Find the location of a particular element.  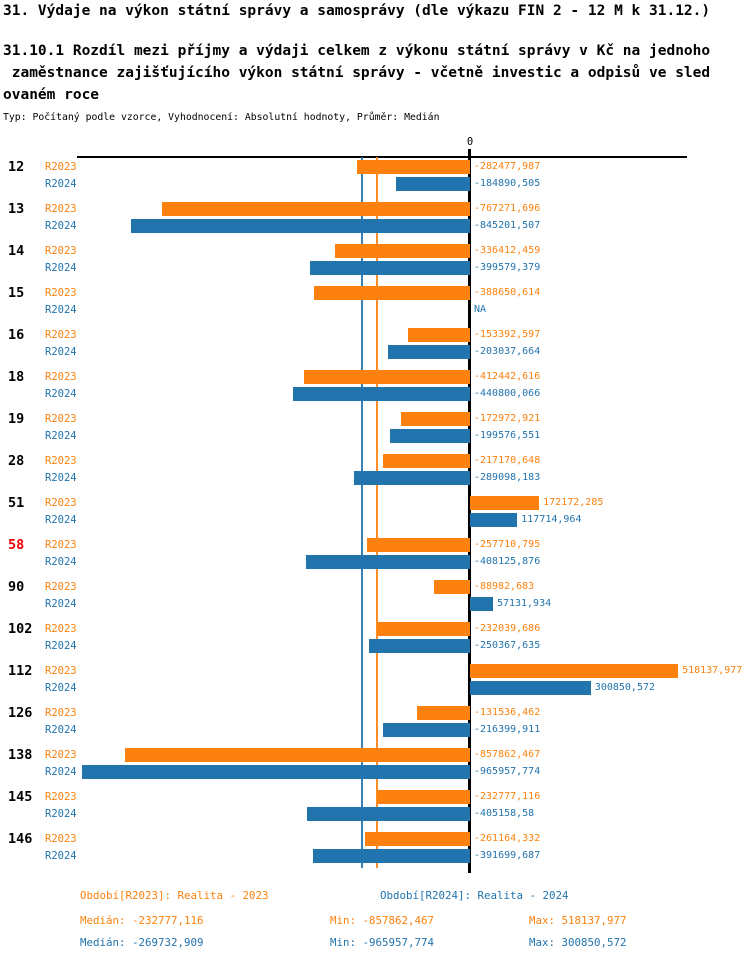

bar-group: 18 R2023 -412442,616 R2024 -440800,066 is located at coordinates (375, 385).